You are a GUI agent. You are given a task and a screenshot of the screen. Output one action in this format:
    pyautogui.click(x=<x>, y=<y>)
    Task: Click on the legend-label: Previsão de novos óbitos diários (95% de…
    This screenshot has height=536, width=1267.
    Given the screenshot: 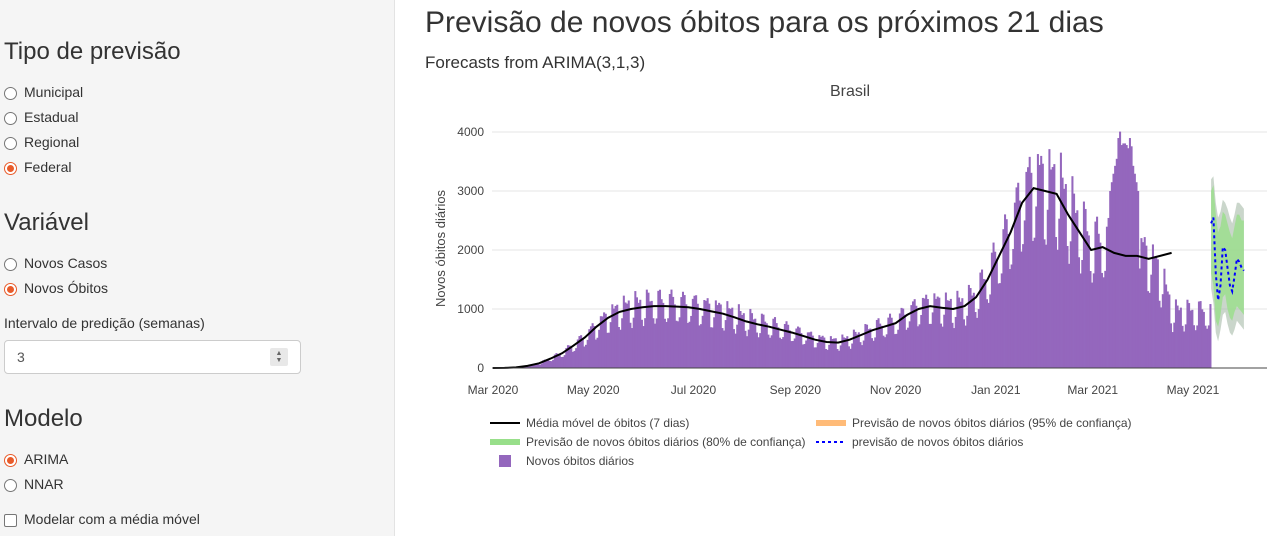 What is the action you would take?
    pyautogui.click(x=992, y=423)
    